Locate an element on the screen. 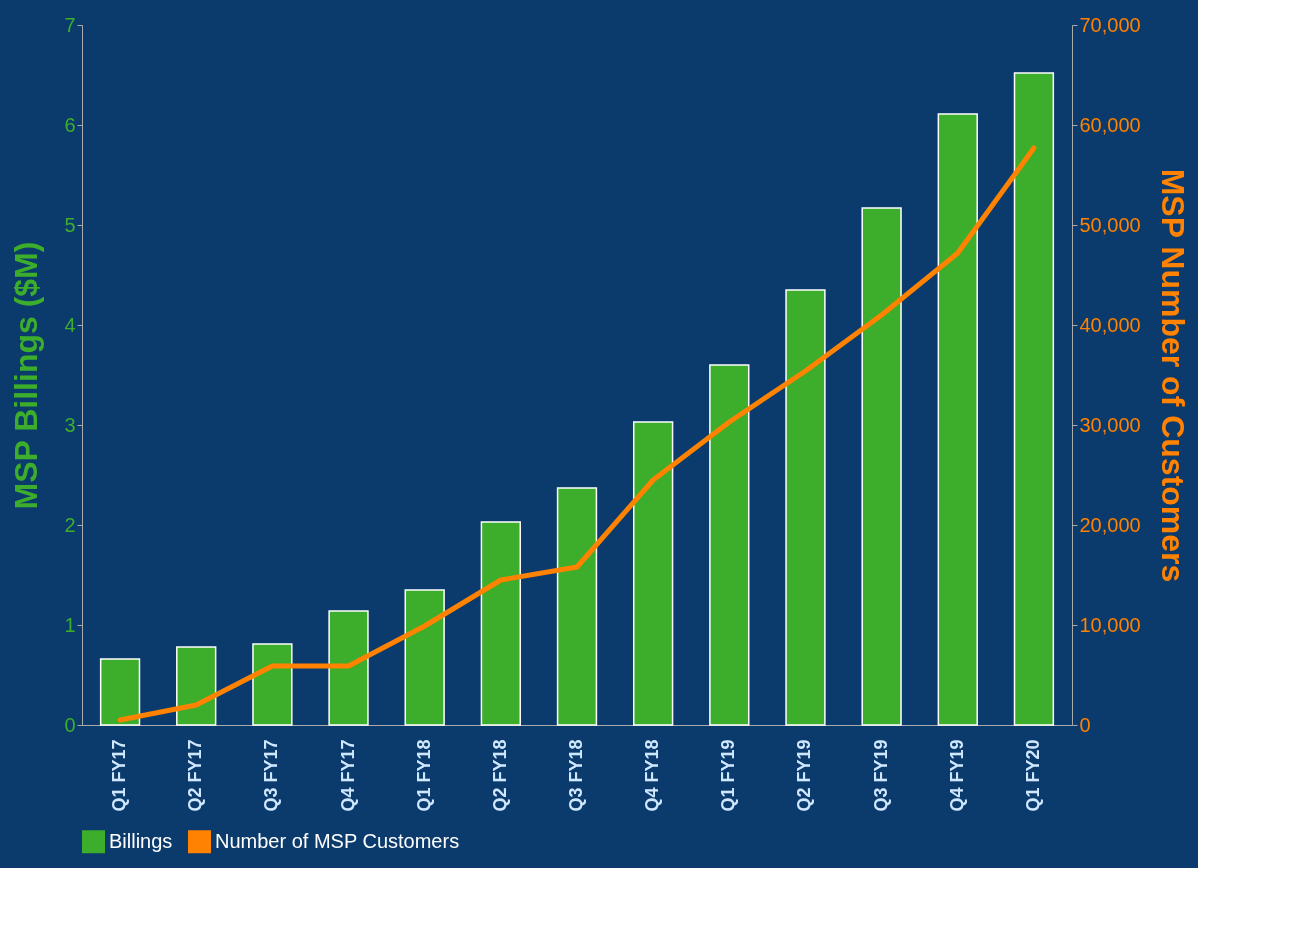 The width and height of the screenshot is (1301, 952). y2-tick-label: 20,000 is located at coordinates (1110, 524).